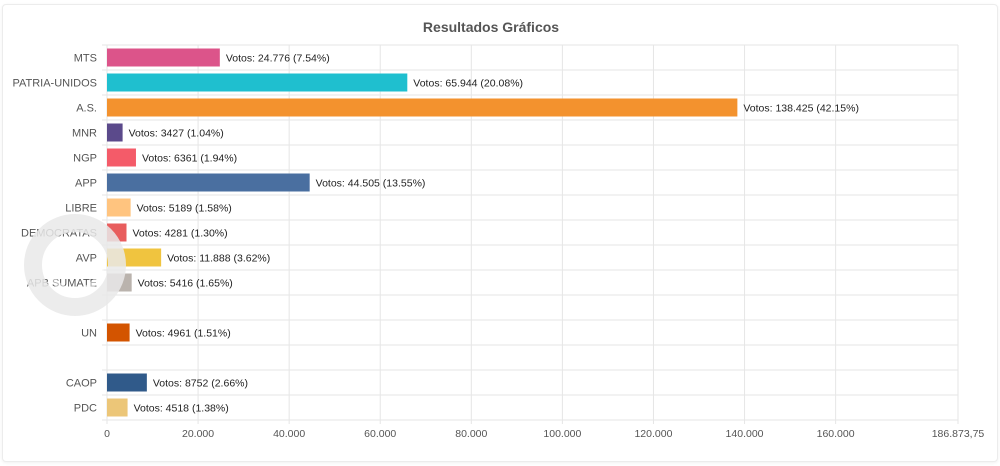 The width and height of the screenshot is (1000, 466). Describe the element at coordinates (468, 84) in the screenshot. I see `data-label: Votos: 65.944 (20.08%)` at that location.